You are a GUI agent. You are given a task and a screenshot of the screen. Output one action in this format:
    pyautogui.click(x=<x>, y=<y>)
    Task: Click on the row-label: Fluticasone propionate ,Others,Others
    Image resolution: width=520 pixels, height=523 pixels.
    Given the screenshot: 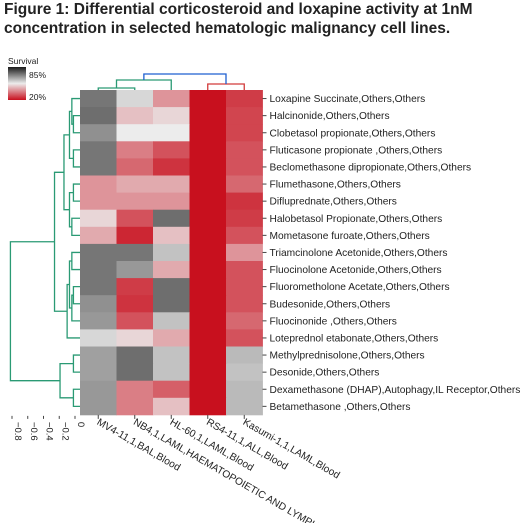 What is the action you would take?
    pyautogui.click(x=356, y=150)
    